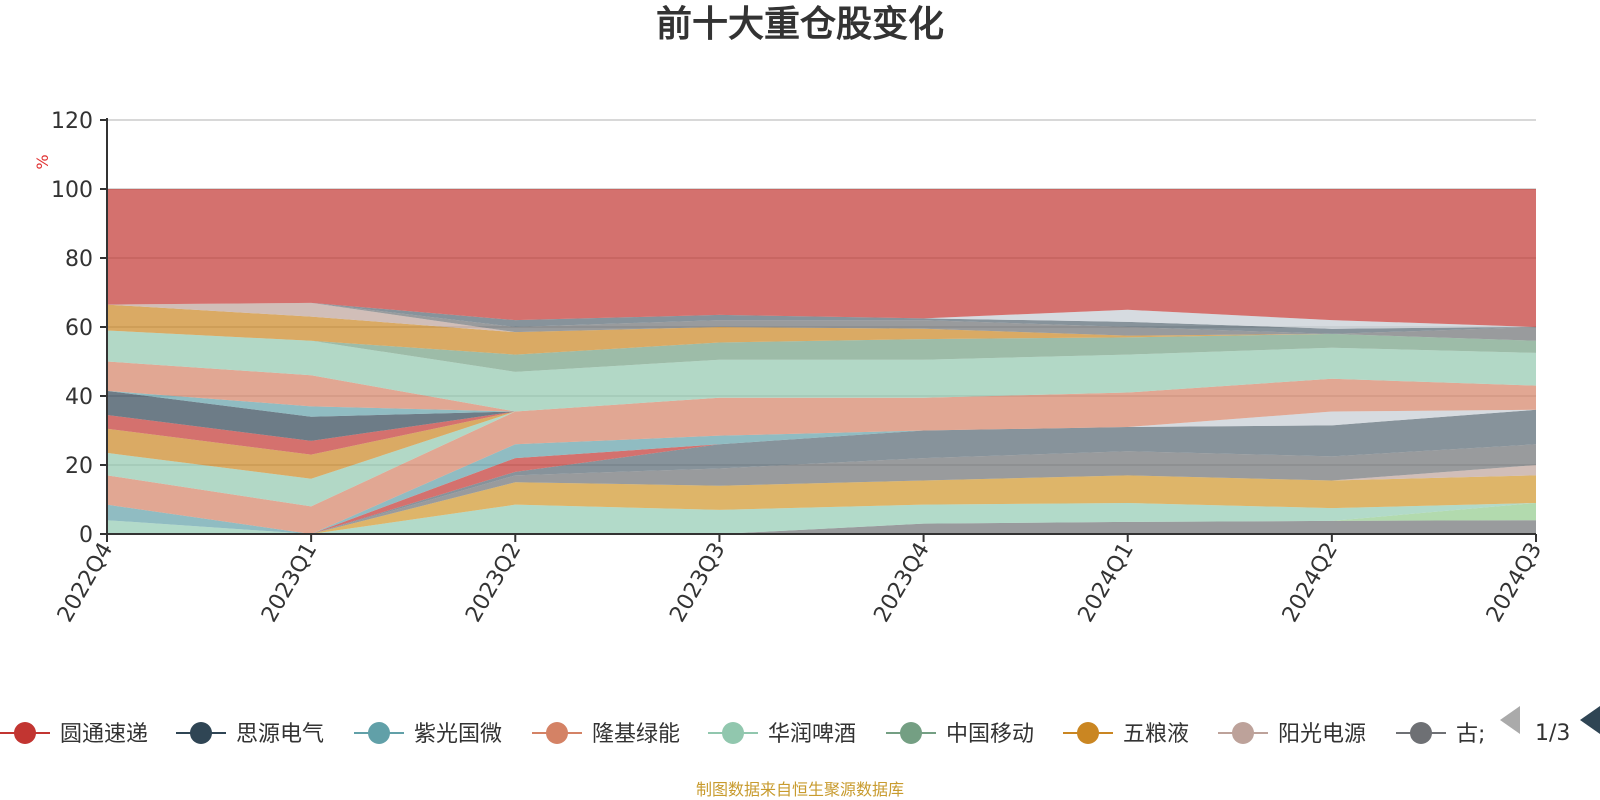 Image resolution: width=1600 pixels, height=800 pixels. Describe the element at coordinates (821, 518) in the screenshot. I see `area-layer-c` at that location.